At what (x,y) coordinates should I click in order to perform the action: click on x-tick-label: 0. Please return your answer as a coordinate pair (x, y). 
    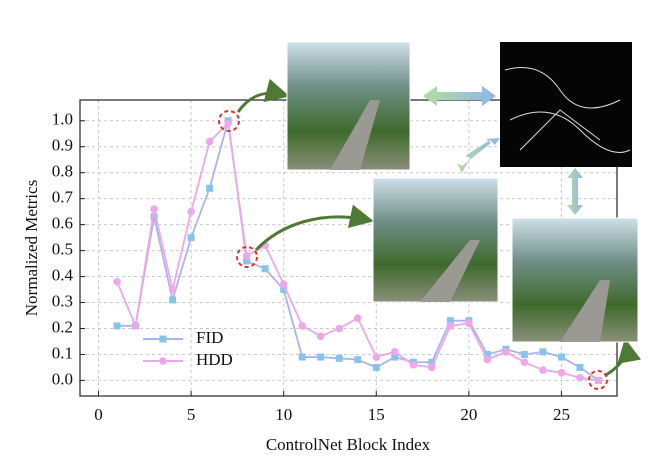
    Looking at the image, I should click on (98, 414).